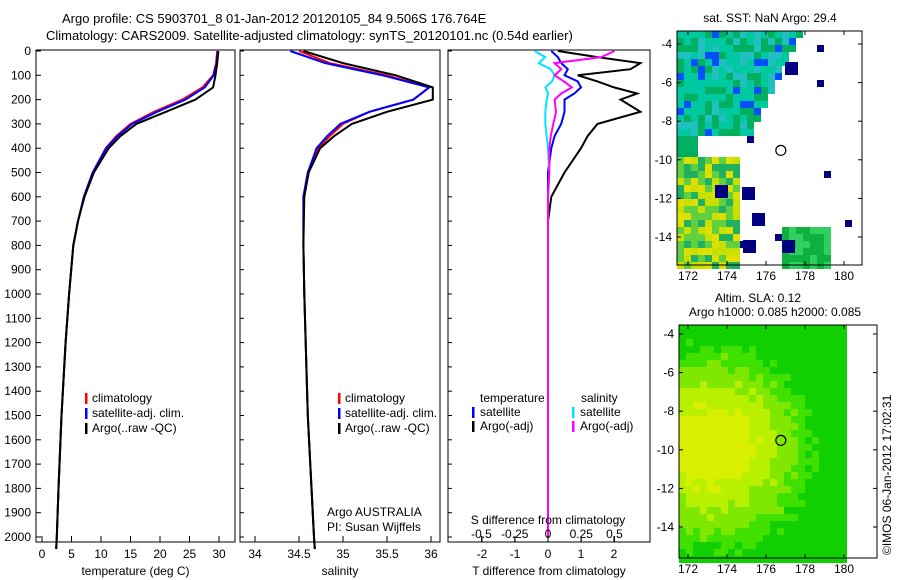  What do you see at coordinates (668, 411) in the screenshot?
I see `sla-ytick-label: -8` at bounding box center [668, 411].